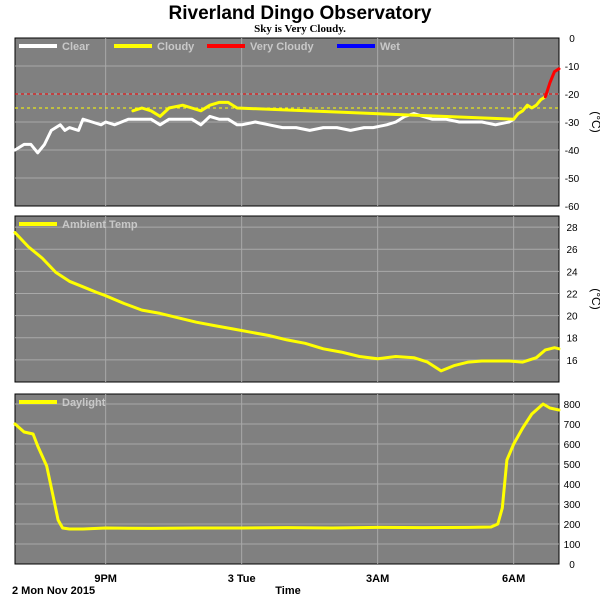 This screenshot has height=600, width=600. Describe the element at coordinates (513, 579) in the screenshot. I see `x-tick-label: 6AM` at that location.